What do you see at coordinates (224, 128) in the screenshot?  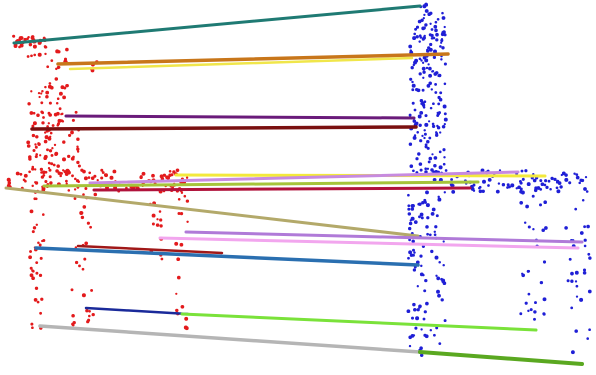 I see `maroon-line` at bounding box center [224, 128].